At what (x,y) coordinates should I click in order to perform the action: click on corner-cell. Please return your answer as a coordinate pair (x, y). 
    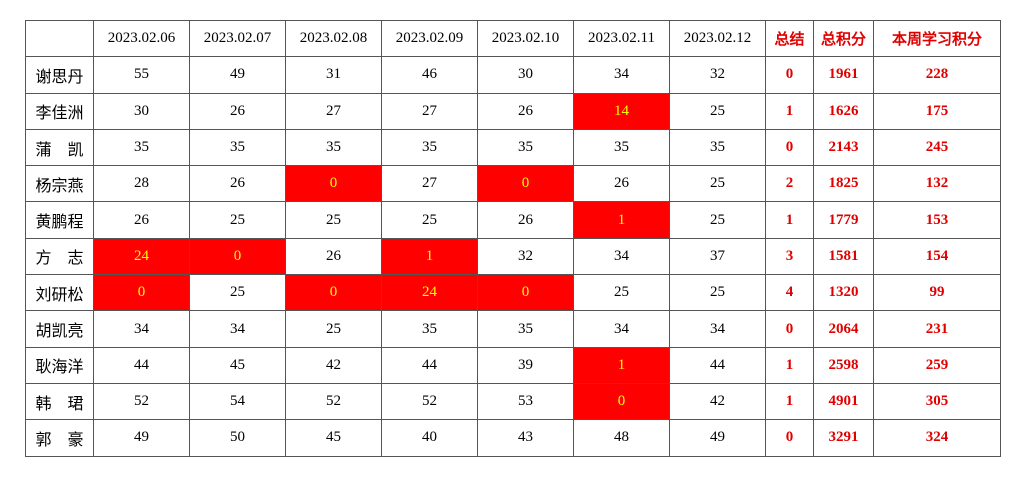
    Looking at the image, I should click on (59, 38).